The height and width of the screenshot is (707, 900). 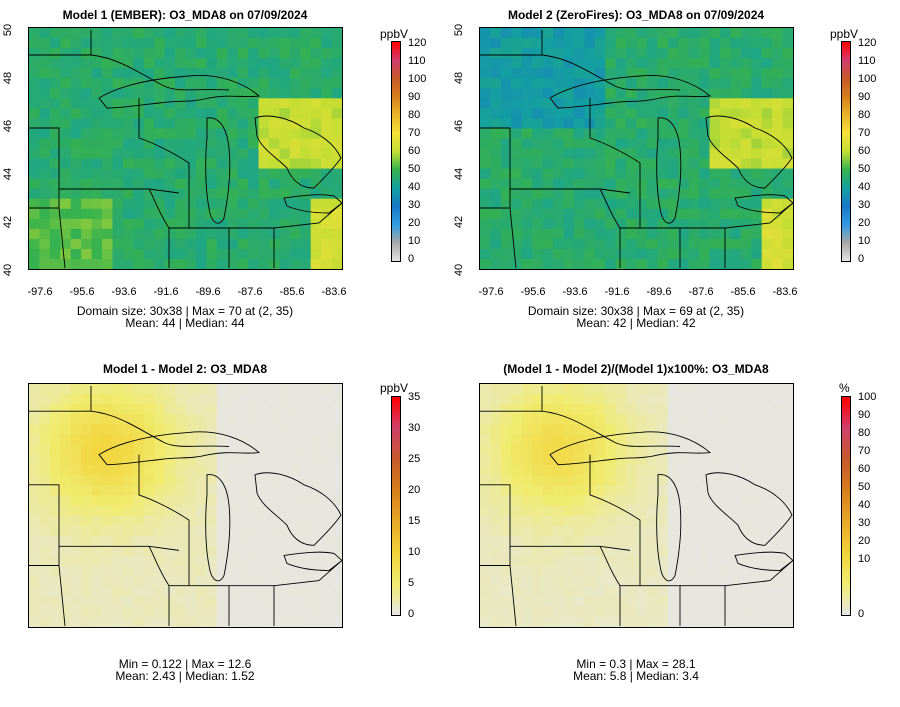 What do you see at coordinates (185, 676) in the screenshot?
I see `stats-line-2: Mean: 2.43 | Median: 1.52` at bounding box center [185, 676].